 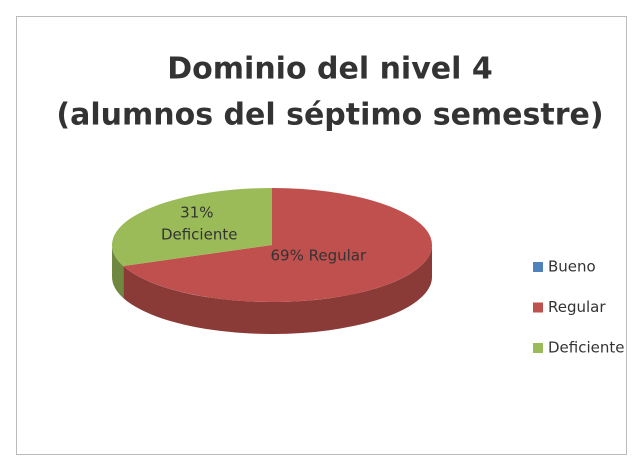 What do you see at coordinates (586, 348) in the screenshot?
I see `legend-label: Deficiente` at bounding box center [586, 348].